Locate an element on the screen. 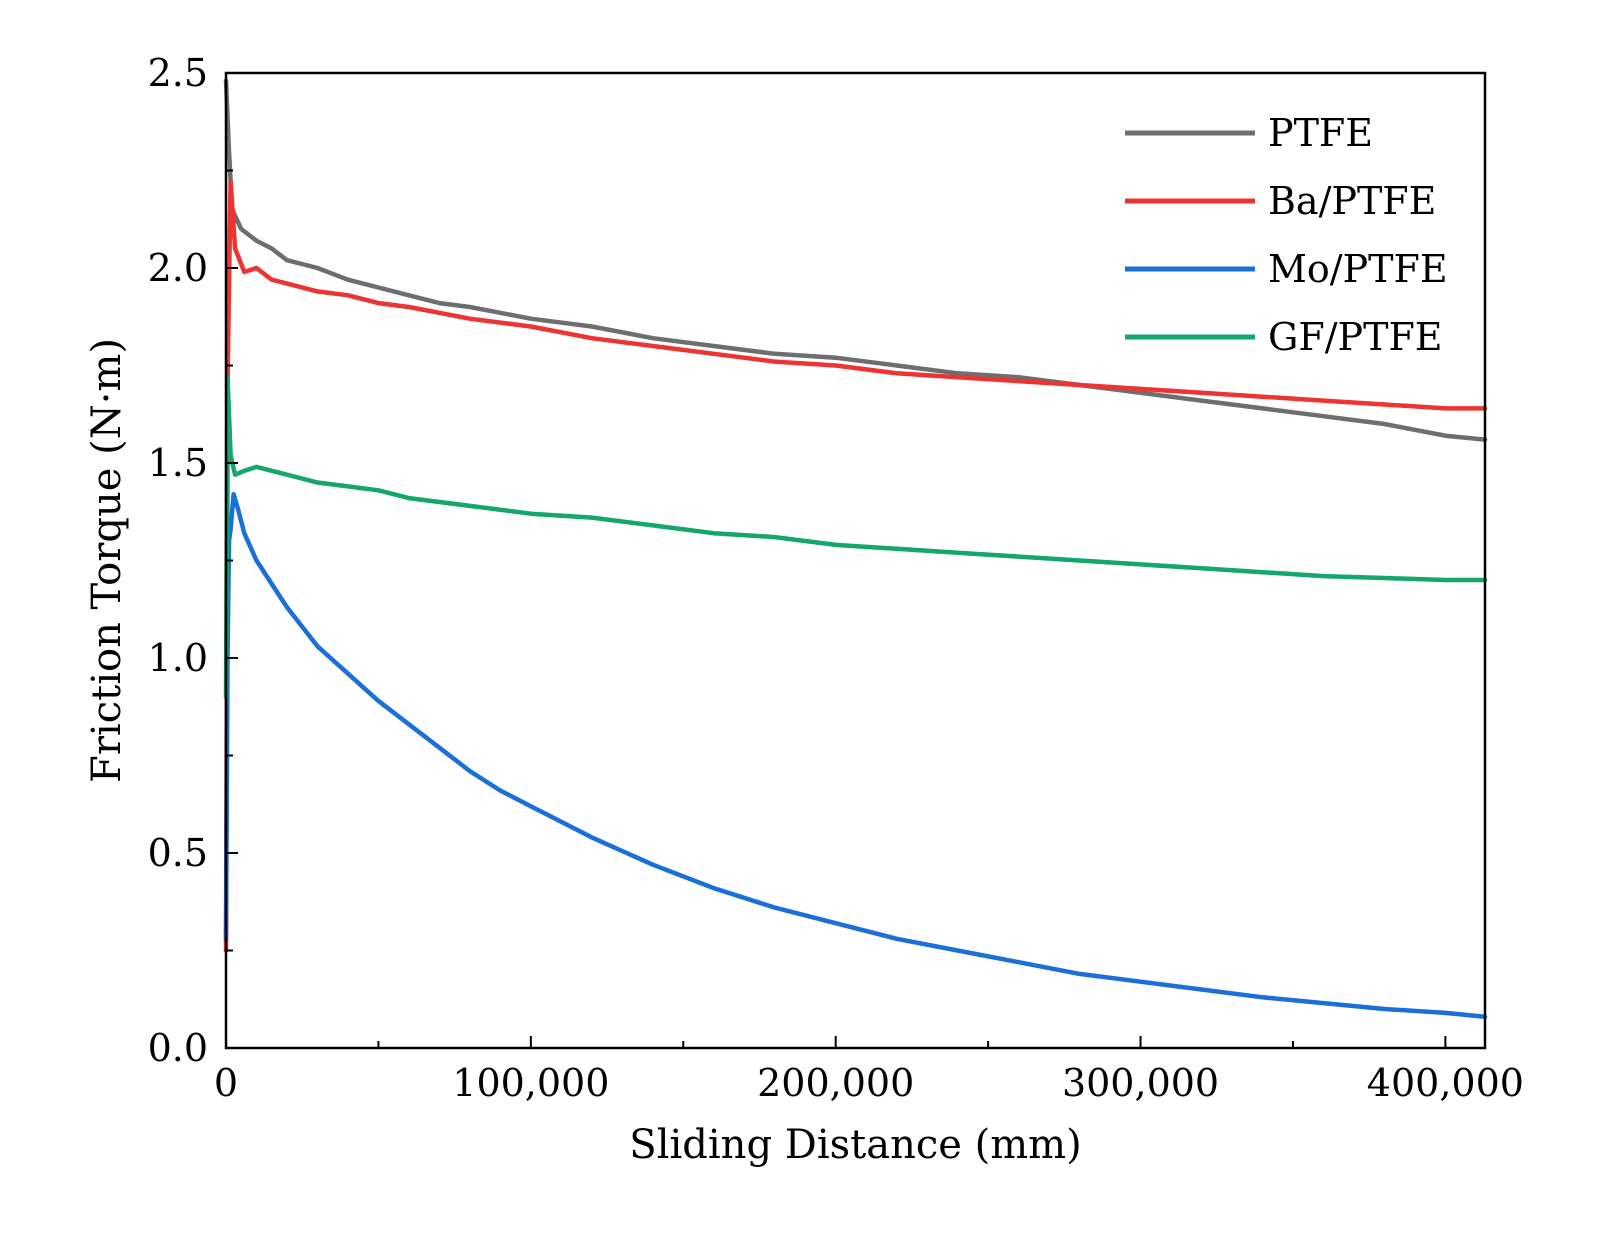 The height and width of the screenshot is (1236, 1597). x-tick-label: 400,000 is located at coordinates (1445, 1083).